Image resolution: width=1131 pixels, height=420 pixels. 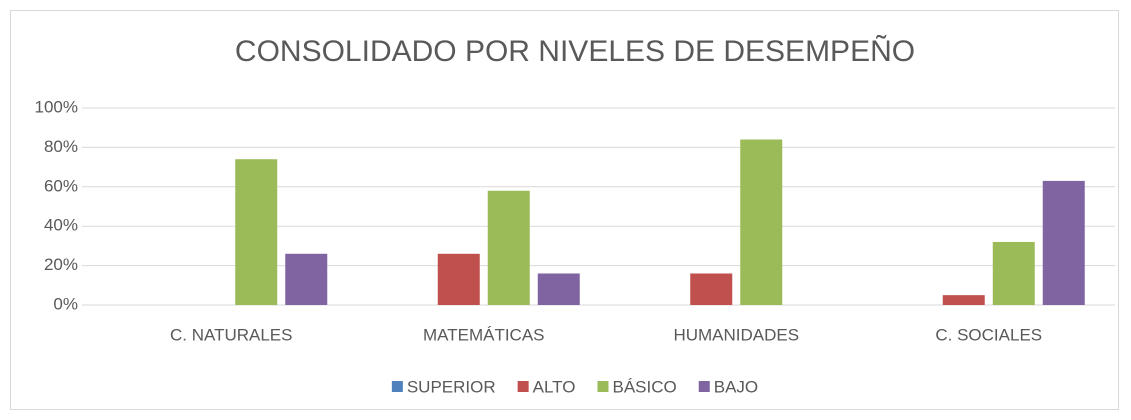 What do you see at coordinates (575, 51) in the screenshot?
I see `chart-title: CONSOLIDADO POR NIVELES DE DESEMPEÑO` at bounding box center [575, 51].